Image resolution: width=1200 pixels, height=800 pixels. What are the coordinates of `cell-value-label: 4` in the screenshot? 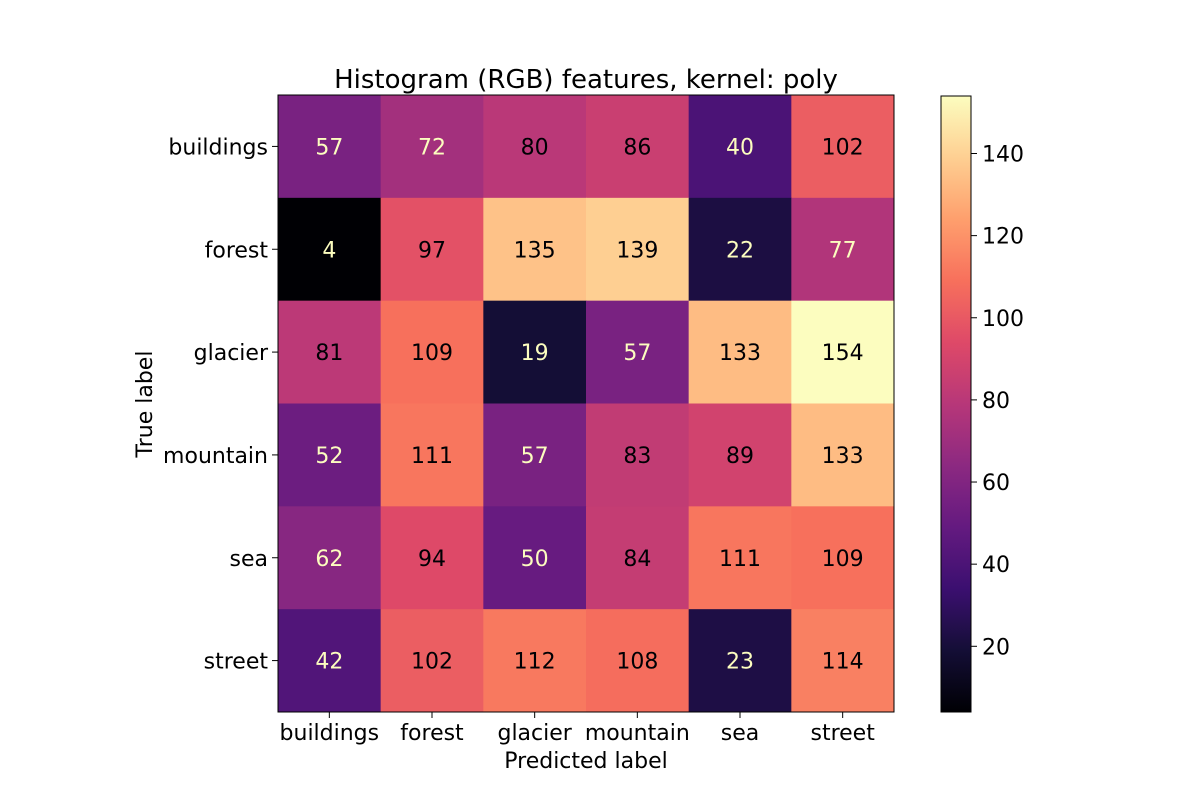 It's located at (329, 250).